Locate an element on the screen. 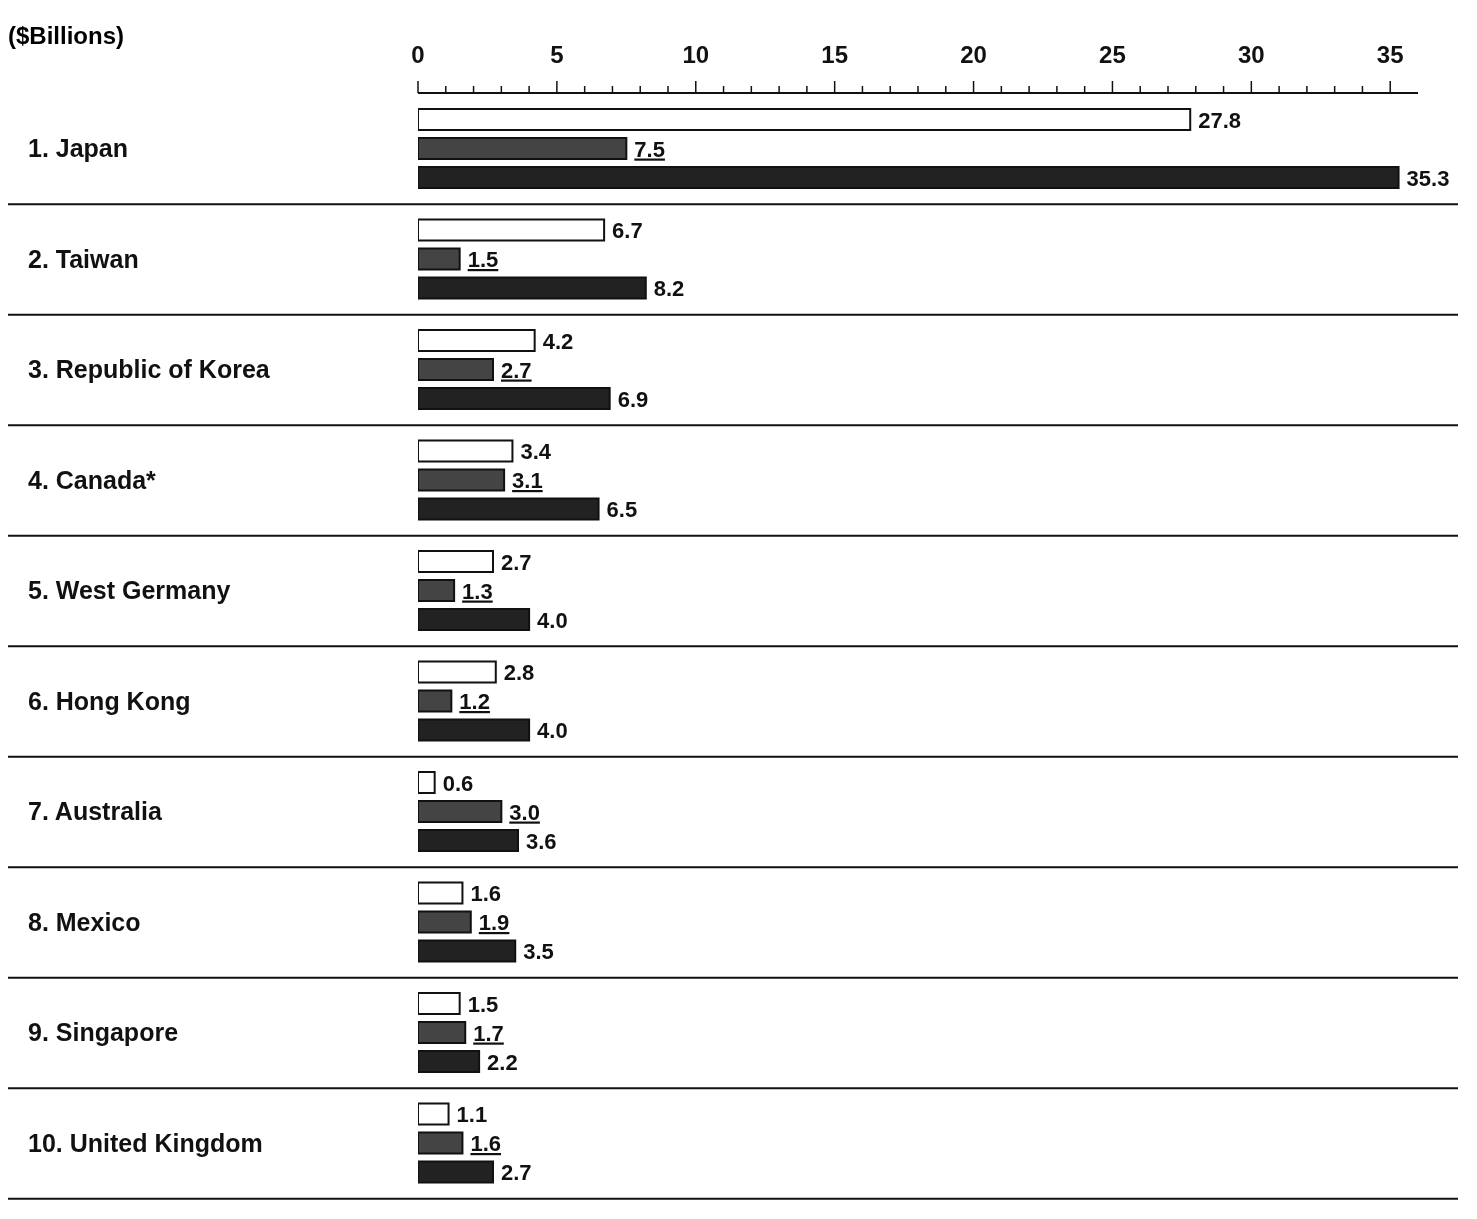 Image resolution: width=1477 pixels, height=1219 pixels. y-tick-label: 4. Canada* is located at coordinates (92, 479).